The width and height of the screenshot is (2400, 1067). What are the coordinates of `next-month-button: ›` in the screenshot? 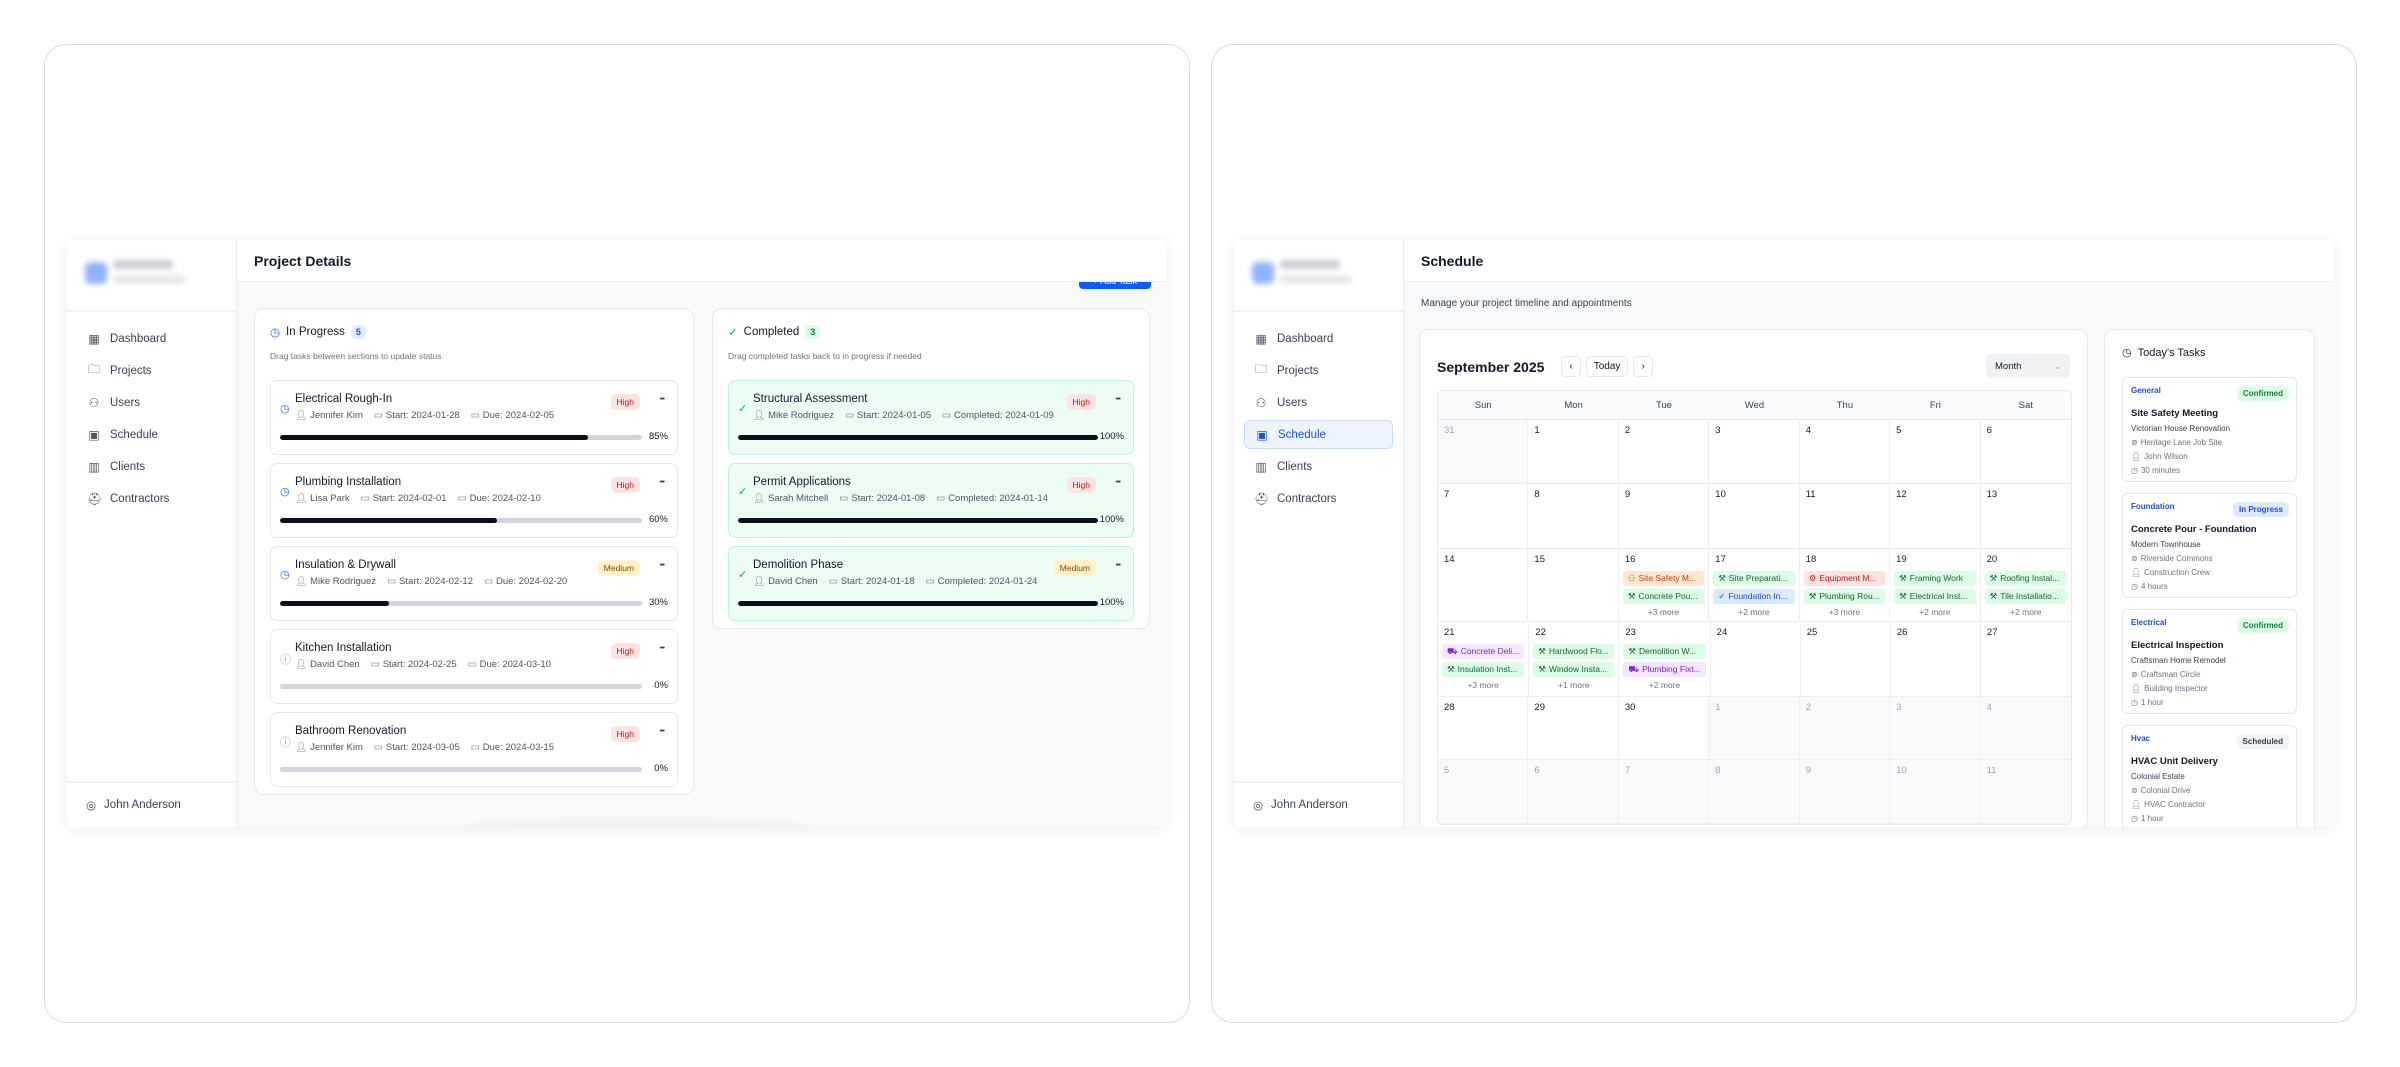 It's located at (1643, 366).